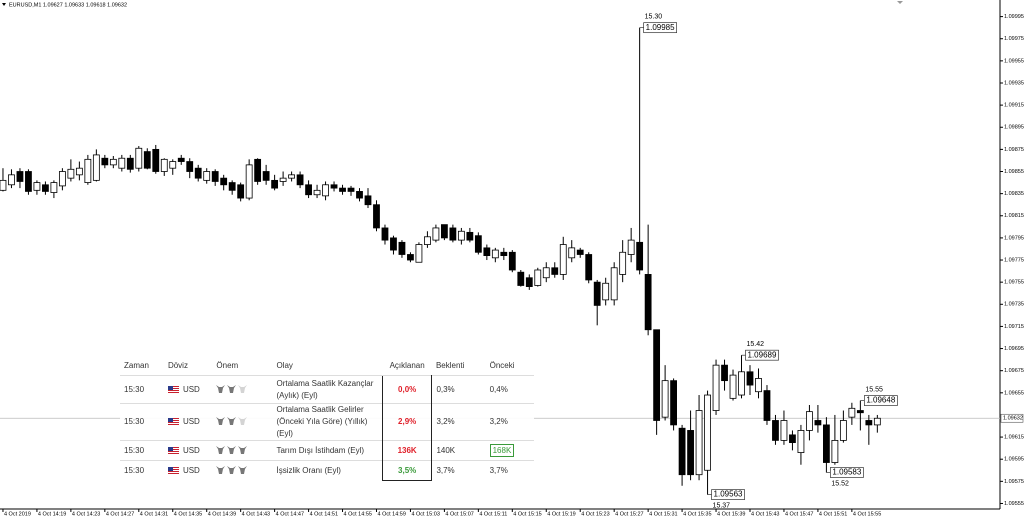 The width and height of the screenshot is (1024, 518). Describe the element at coordinates (1014, 327) in the screenshot. I see `y-tick-label: 1.09715` at that location.